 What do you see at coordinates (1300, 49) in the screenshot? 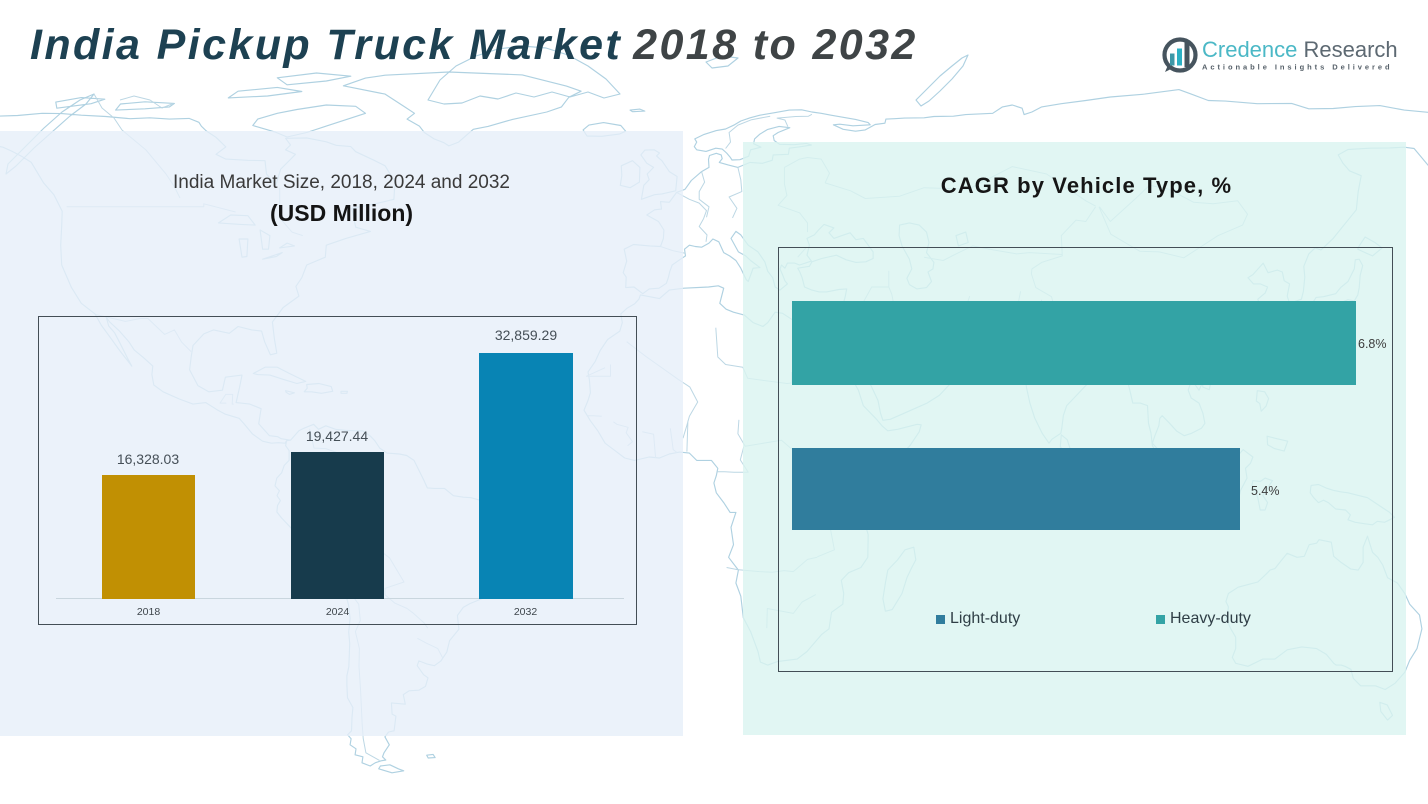
I see `svg-text: Credence Research` at bounding box center [1300, 49].